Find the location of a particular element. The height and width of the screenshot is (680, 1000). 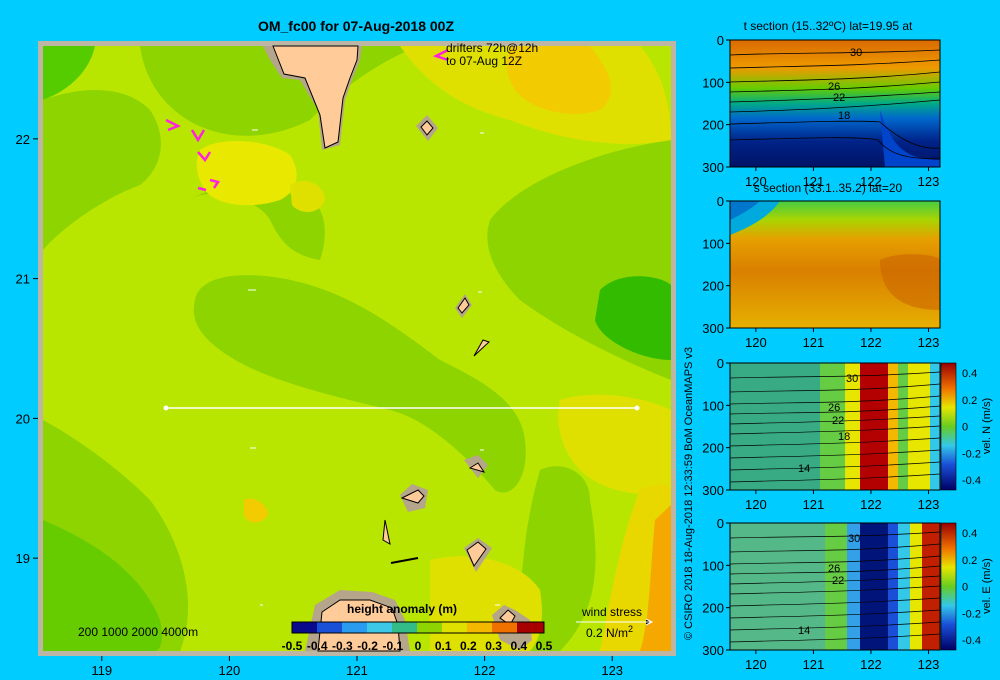

wind-stress-arrow is located at coordinates (615, 622).